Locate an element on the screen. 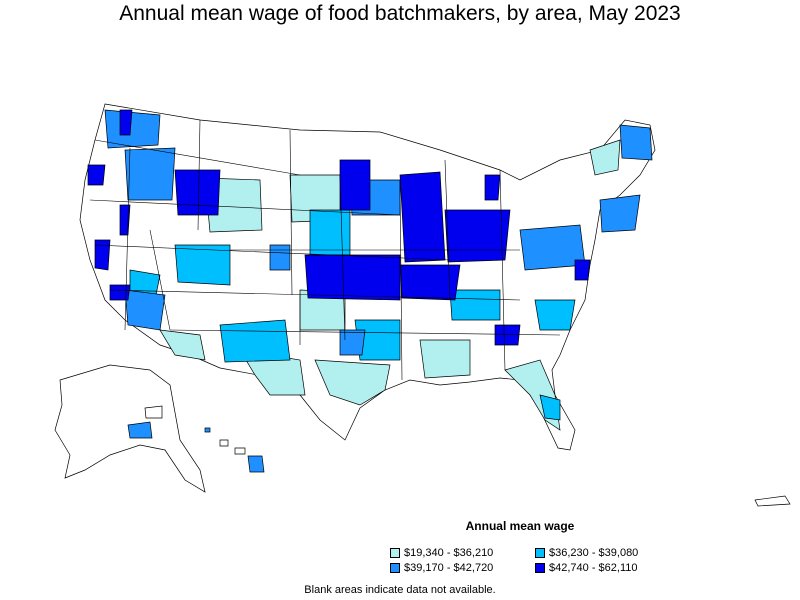 The height and width of the screenshot is (600, 800). legend-item-band-2: $36,230 - $39,080 is located at coordinates (586, 553).